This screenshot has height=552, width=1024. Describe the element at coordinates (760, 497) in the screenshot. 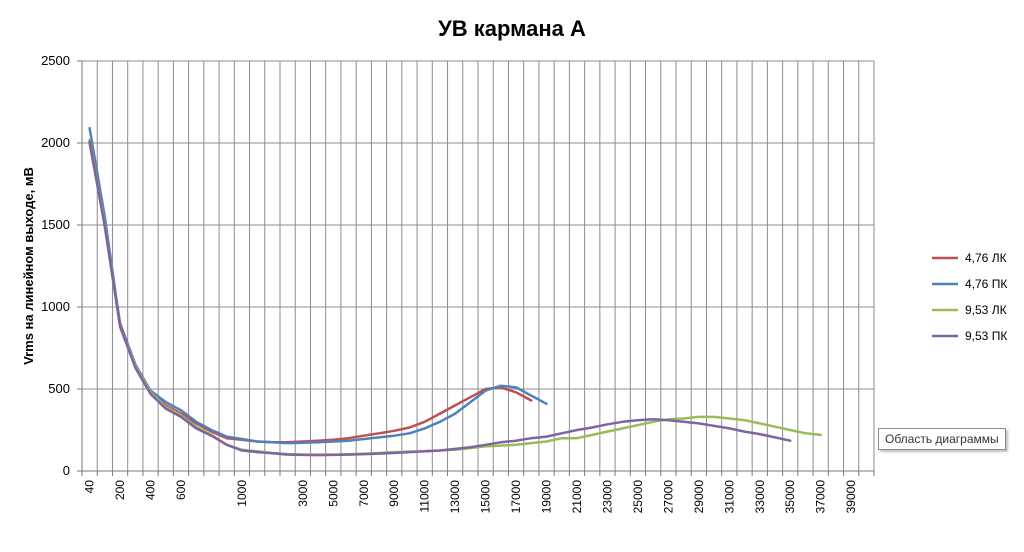

I see `x-tick-label: 33000` at that location.